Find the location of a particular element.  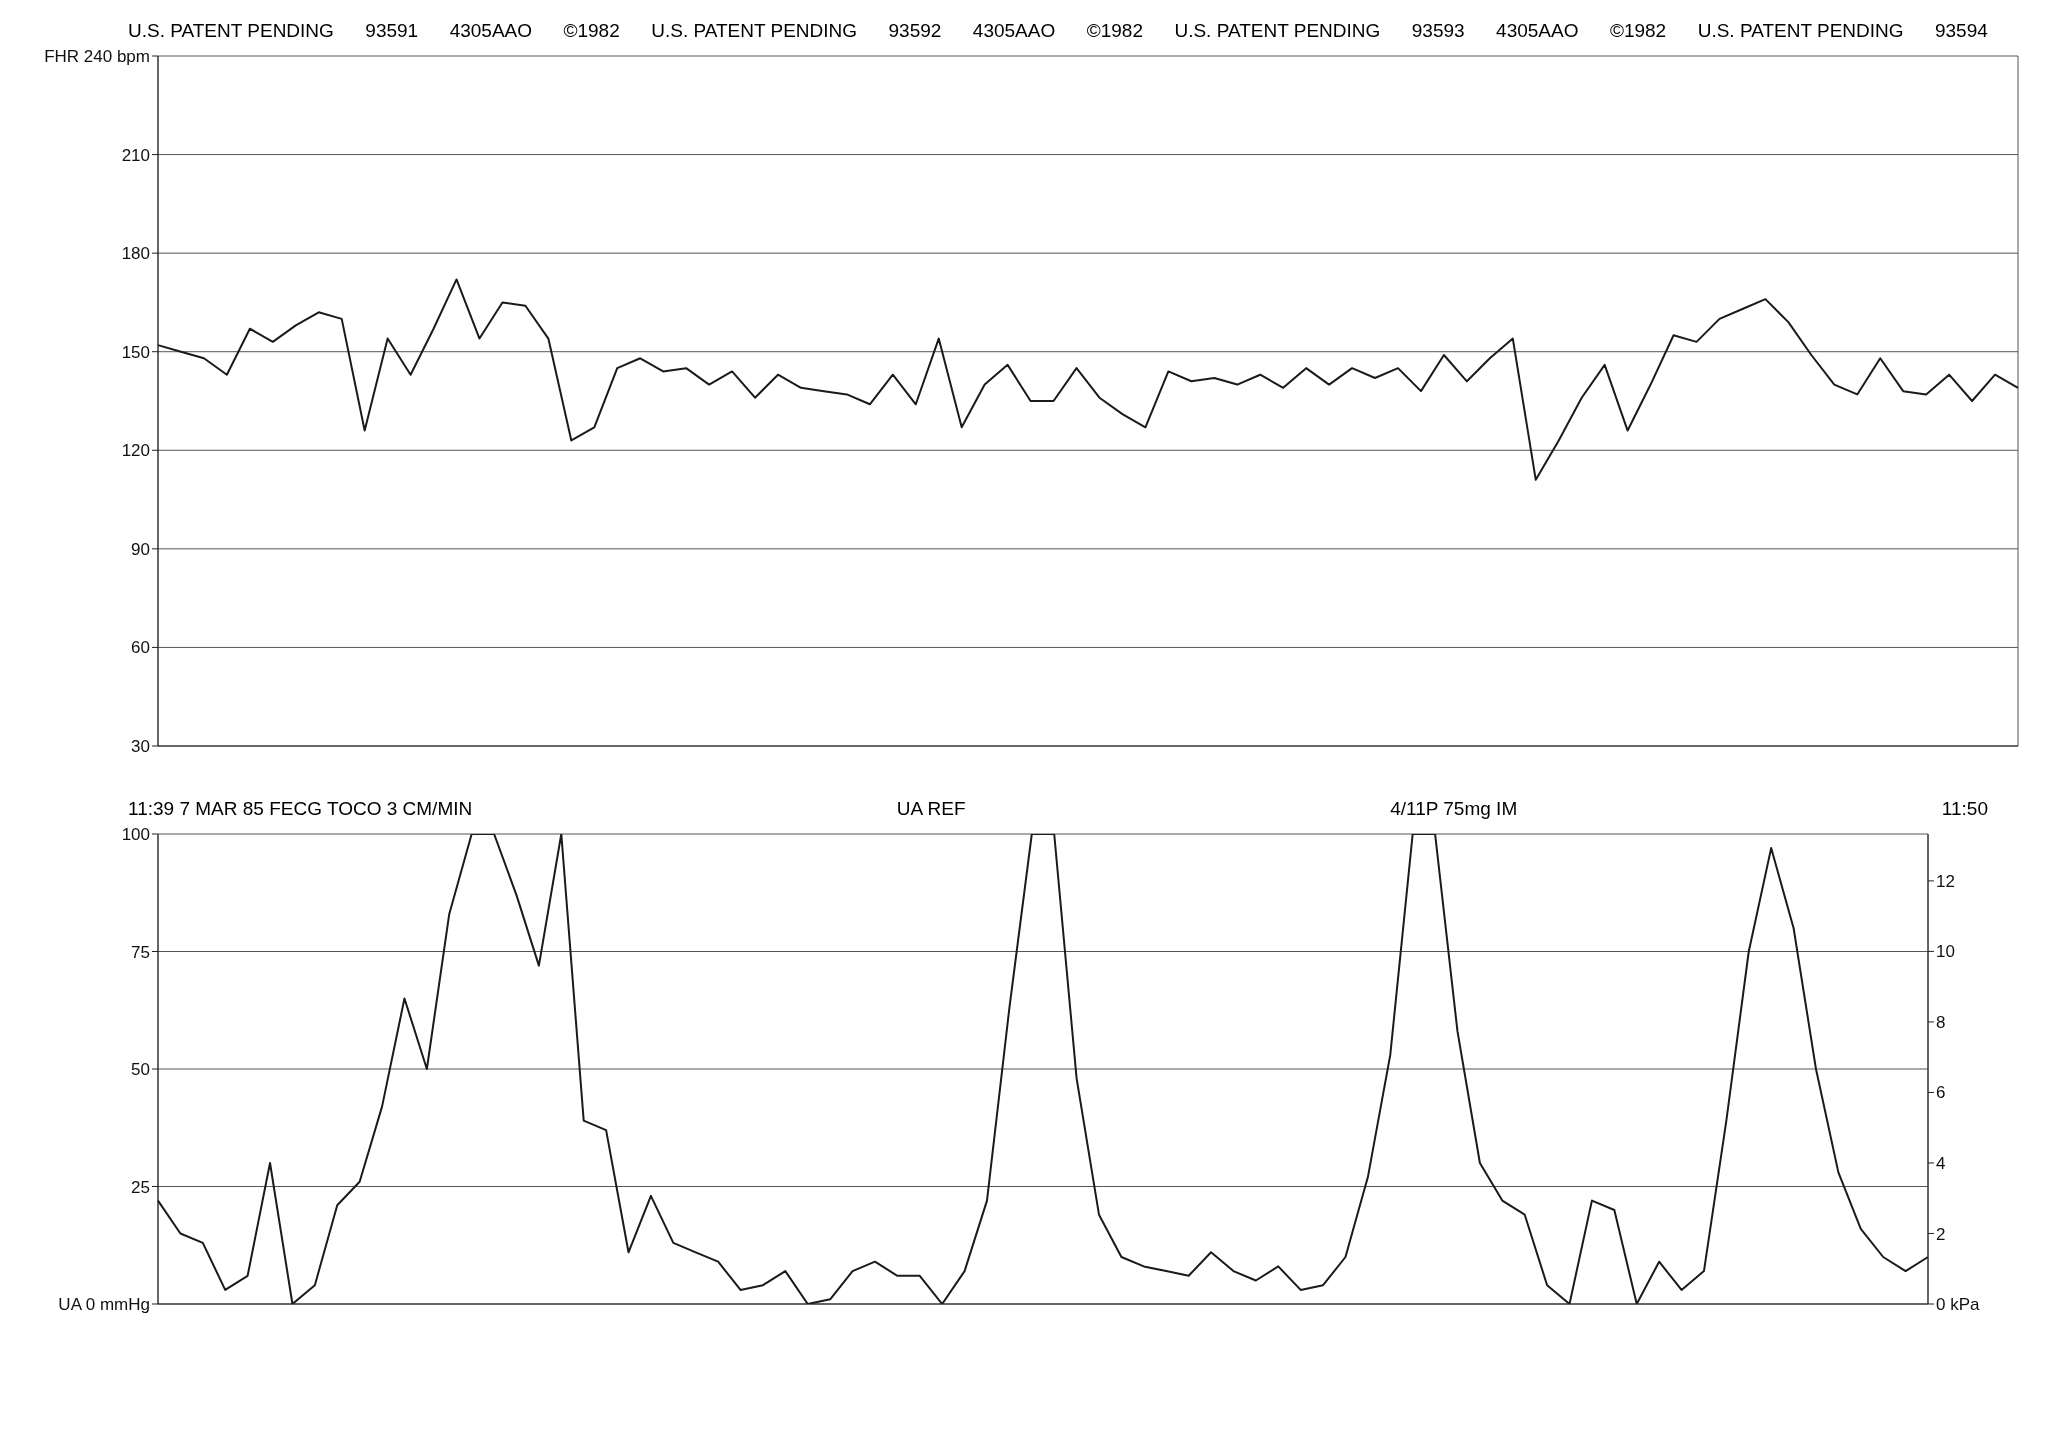

y-tick-label: 25 is located at coordinates (140, 1187).